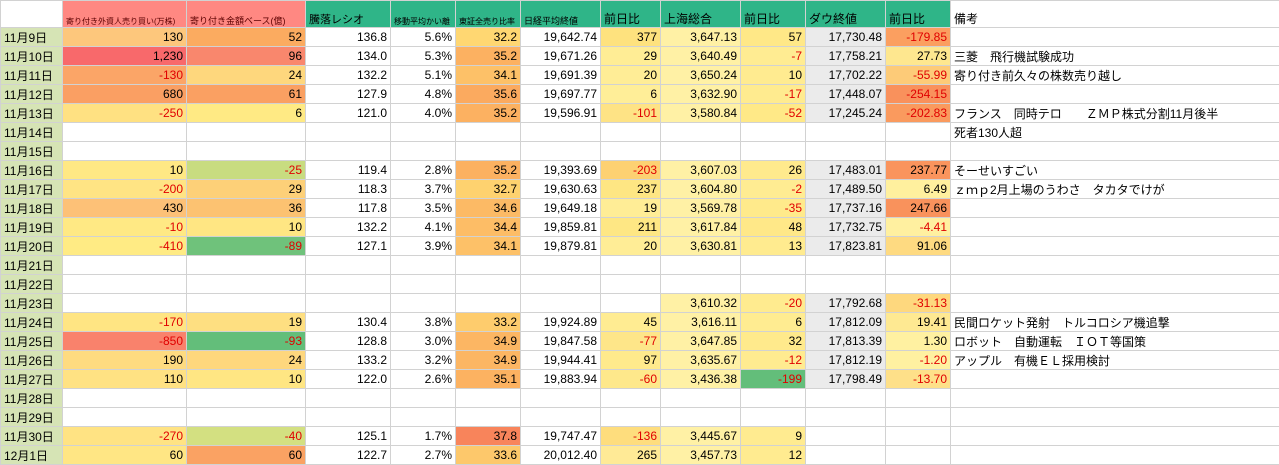  I want to click on value-cell: 19,630.63, so click(560, 189).